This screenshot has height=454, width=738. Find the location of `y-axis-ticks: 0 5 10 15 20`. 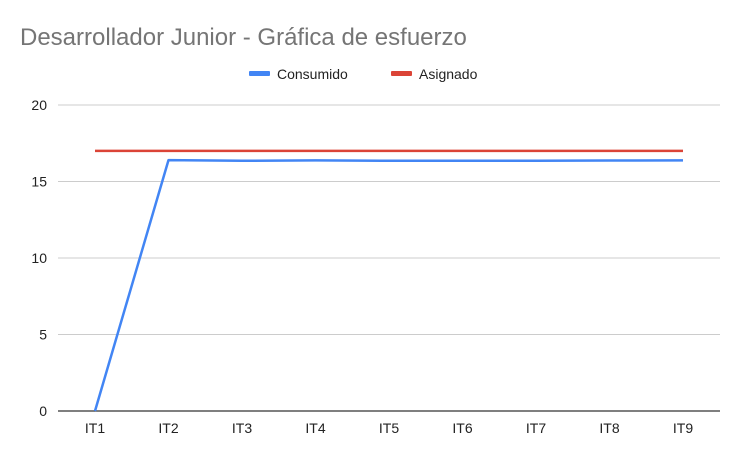

y-axis-ticks: 0 5 10 15 20 is located at coordinates (39, 258).